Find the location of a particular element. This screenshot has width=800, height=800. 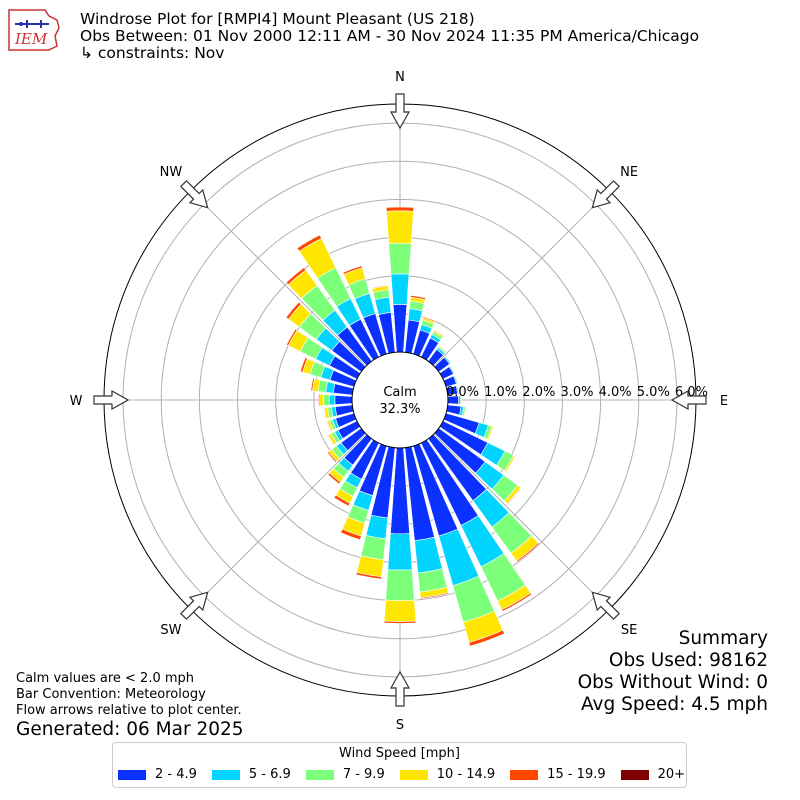

calm-note: Calm values are < 2.0 mph is located at coordinates (105, 678).